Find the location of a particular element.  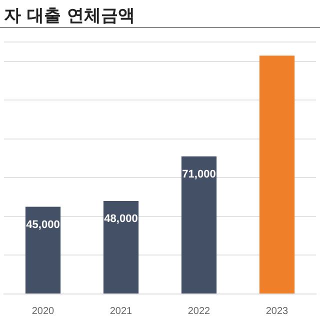

x-tick-label: 2021 is located at coordinates (121, 311).